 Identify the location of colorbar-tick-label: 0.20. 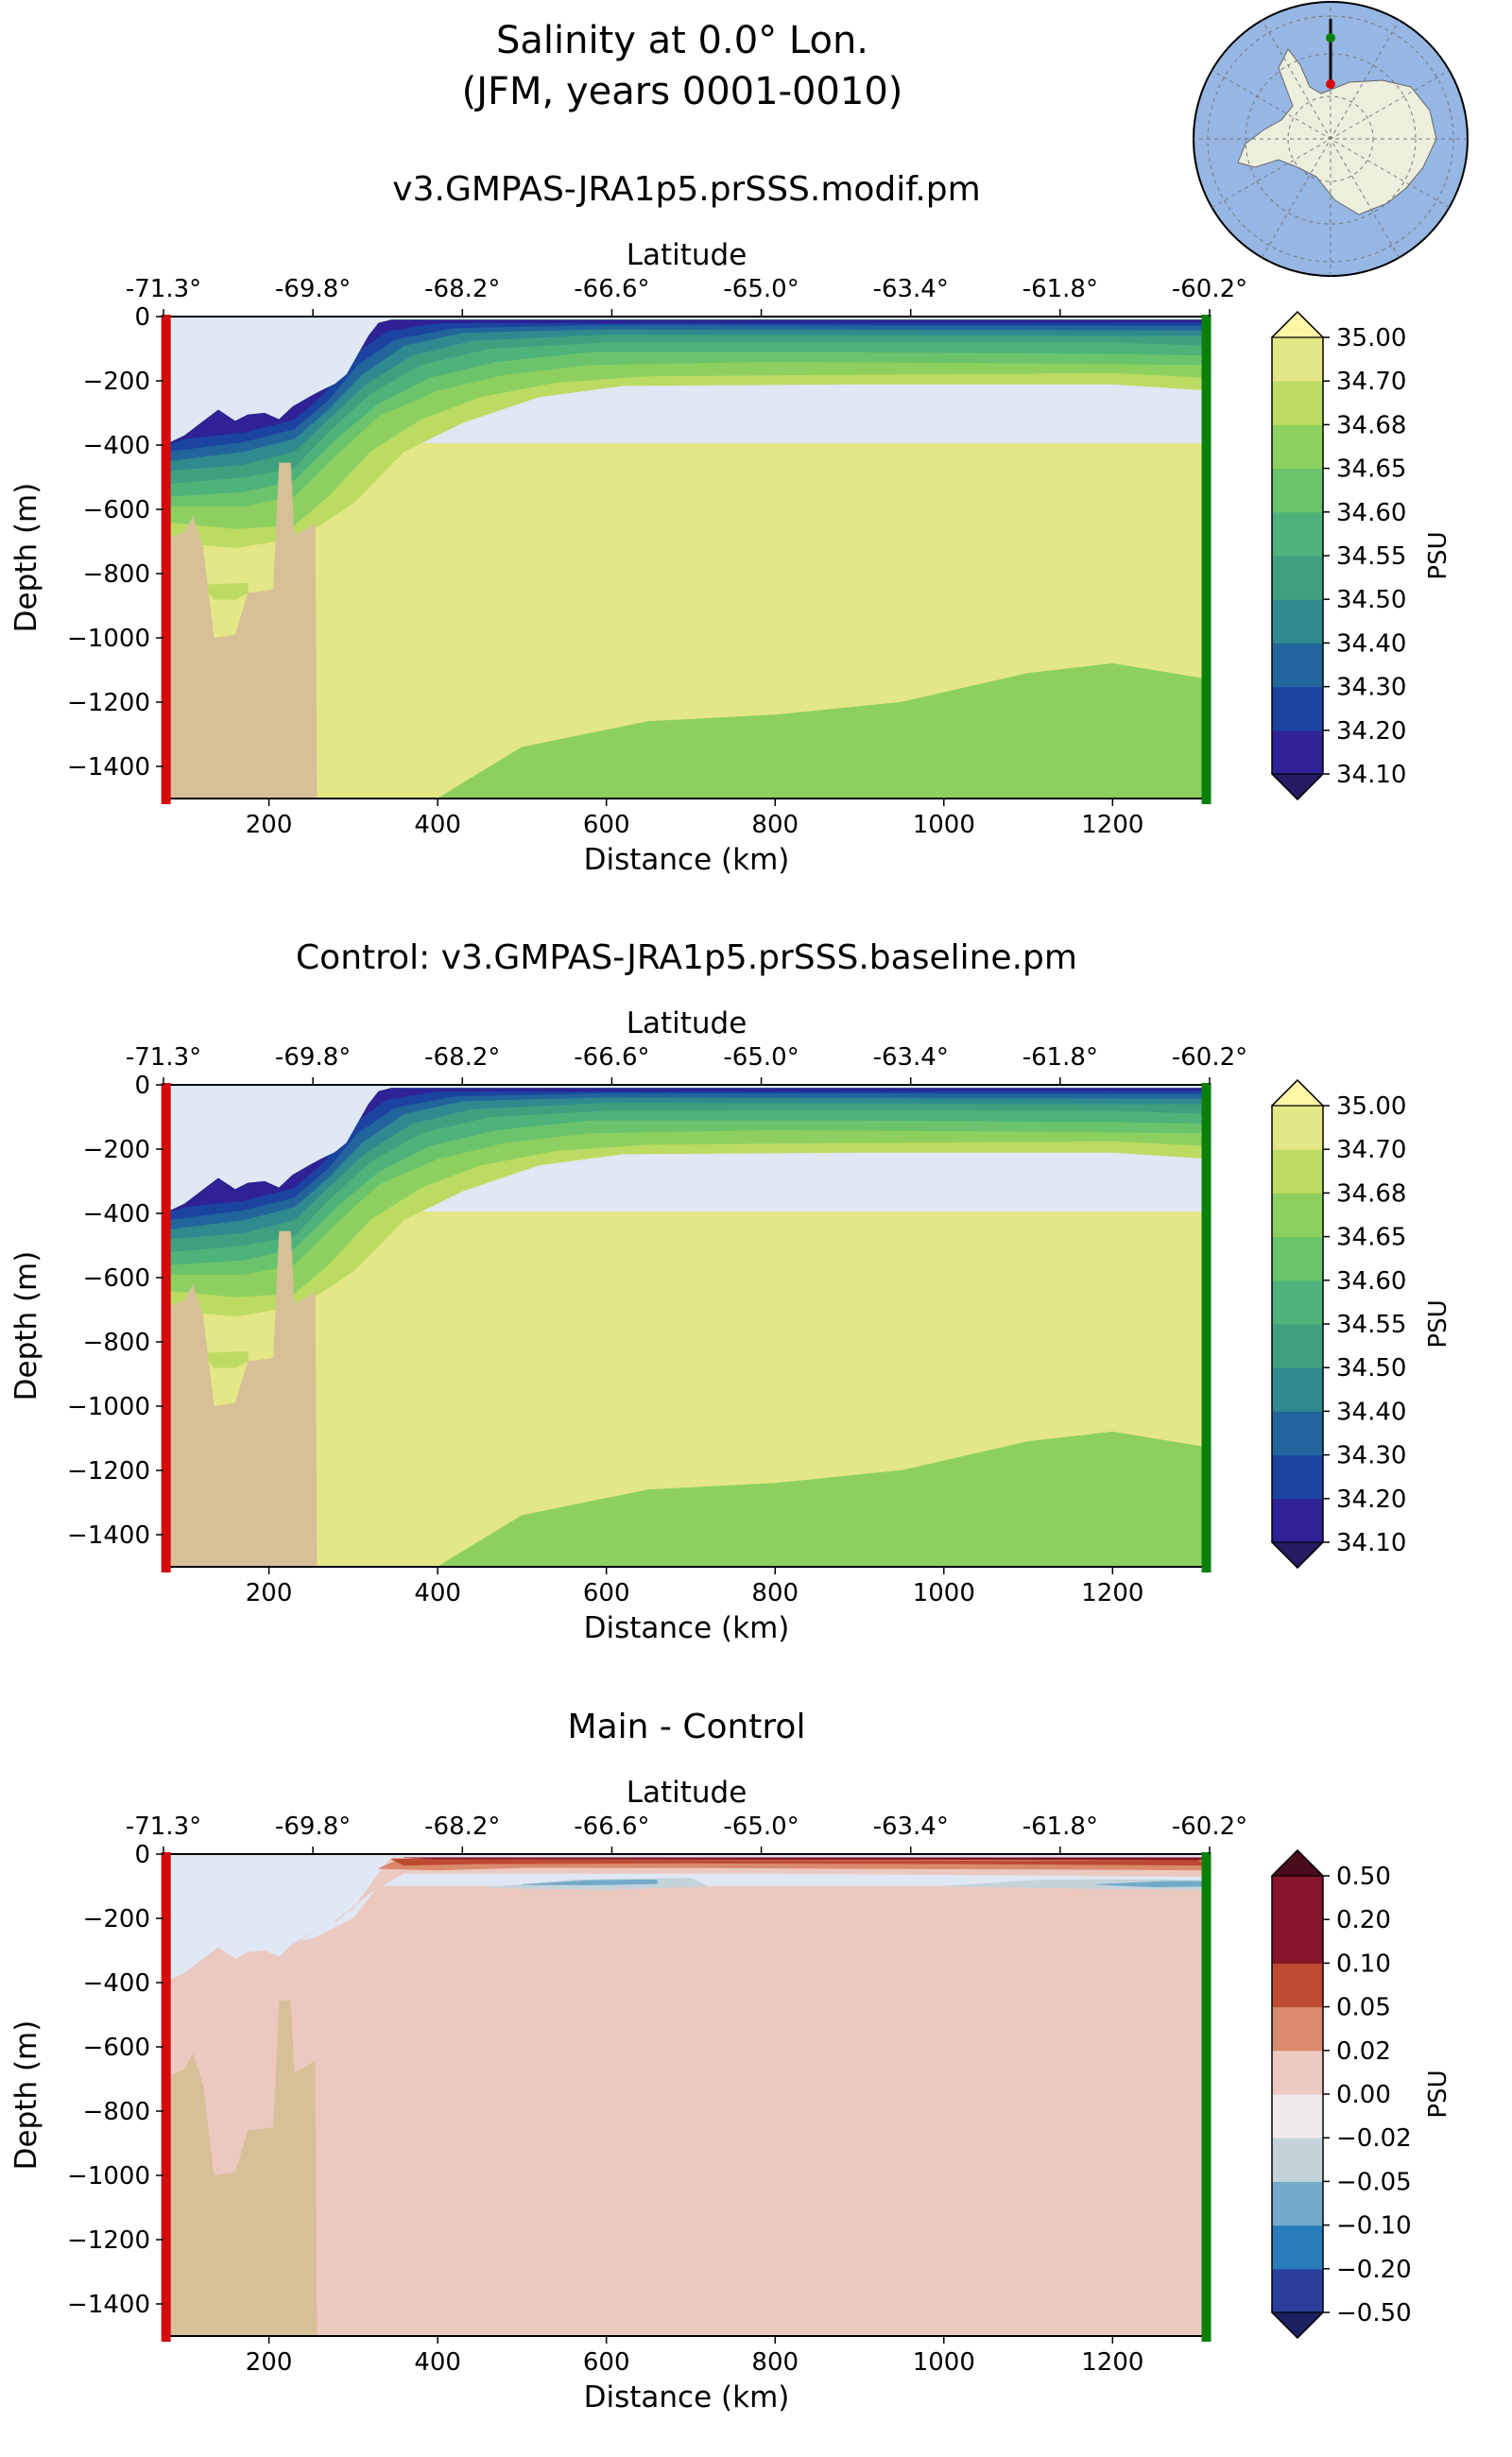
(1363, 1920).